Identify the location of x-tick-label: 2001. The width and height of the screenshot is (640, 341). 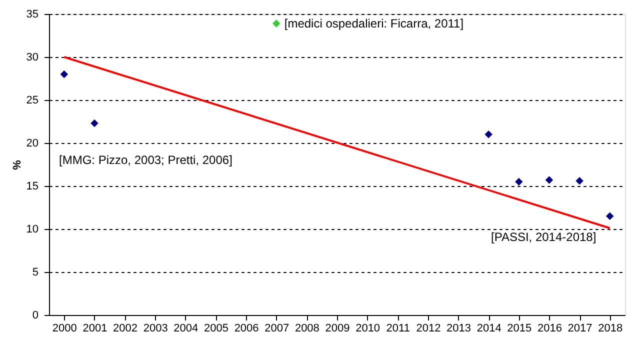
(95, 328).